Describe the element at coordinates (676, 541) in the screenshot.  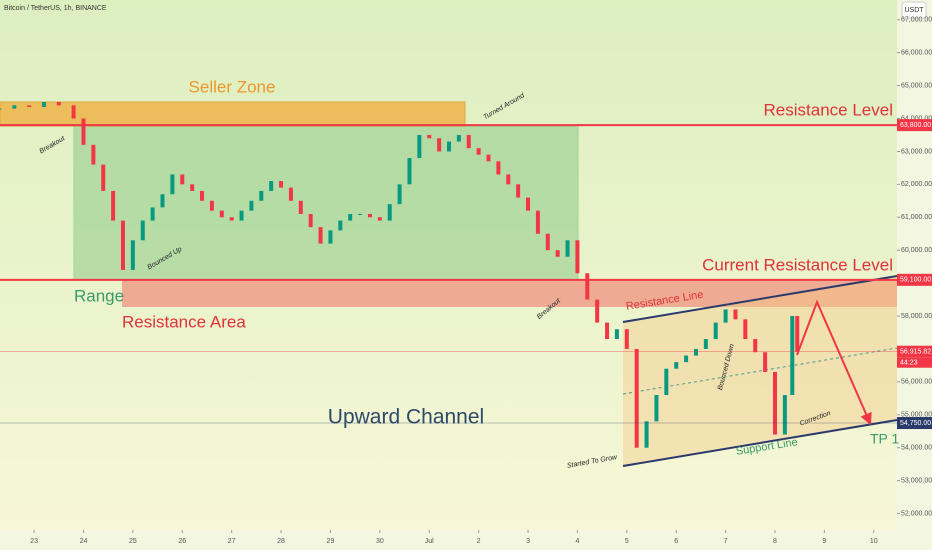
I see `x-tick-label: 6` at that location.